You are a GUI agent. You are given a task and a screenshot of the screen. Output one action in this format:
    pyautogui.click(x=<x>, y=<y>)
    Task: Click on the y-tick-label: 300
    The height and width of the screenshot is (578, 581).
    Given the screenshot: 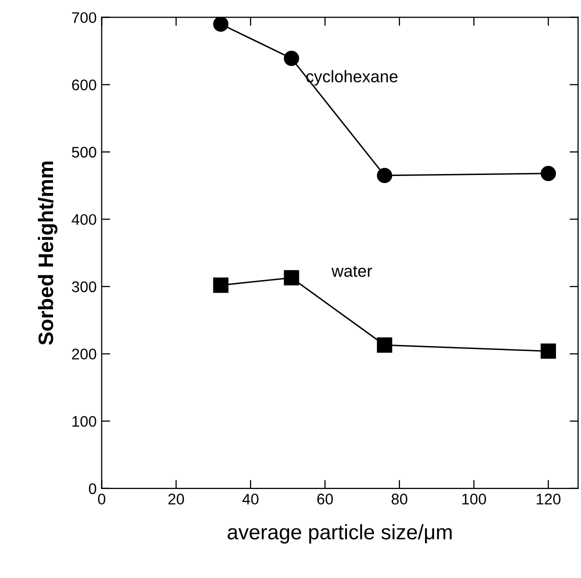 What is the action you would take?
    pyautogui.click(x=84, y=286)
    